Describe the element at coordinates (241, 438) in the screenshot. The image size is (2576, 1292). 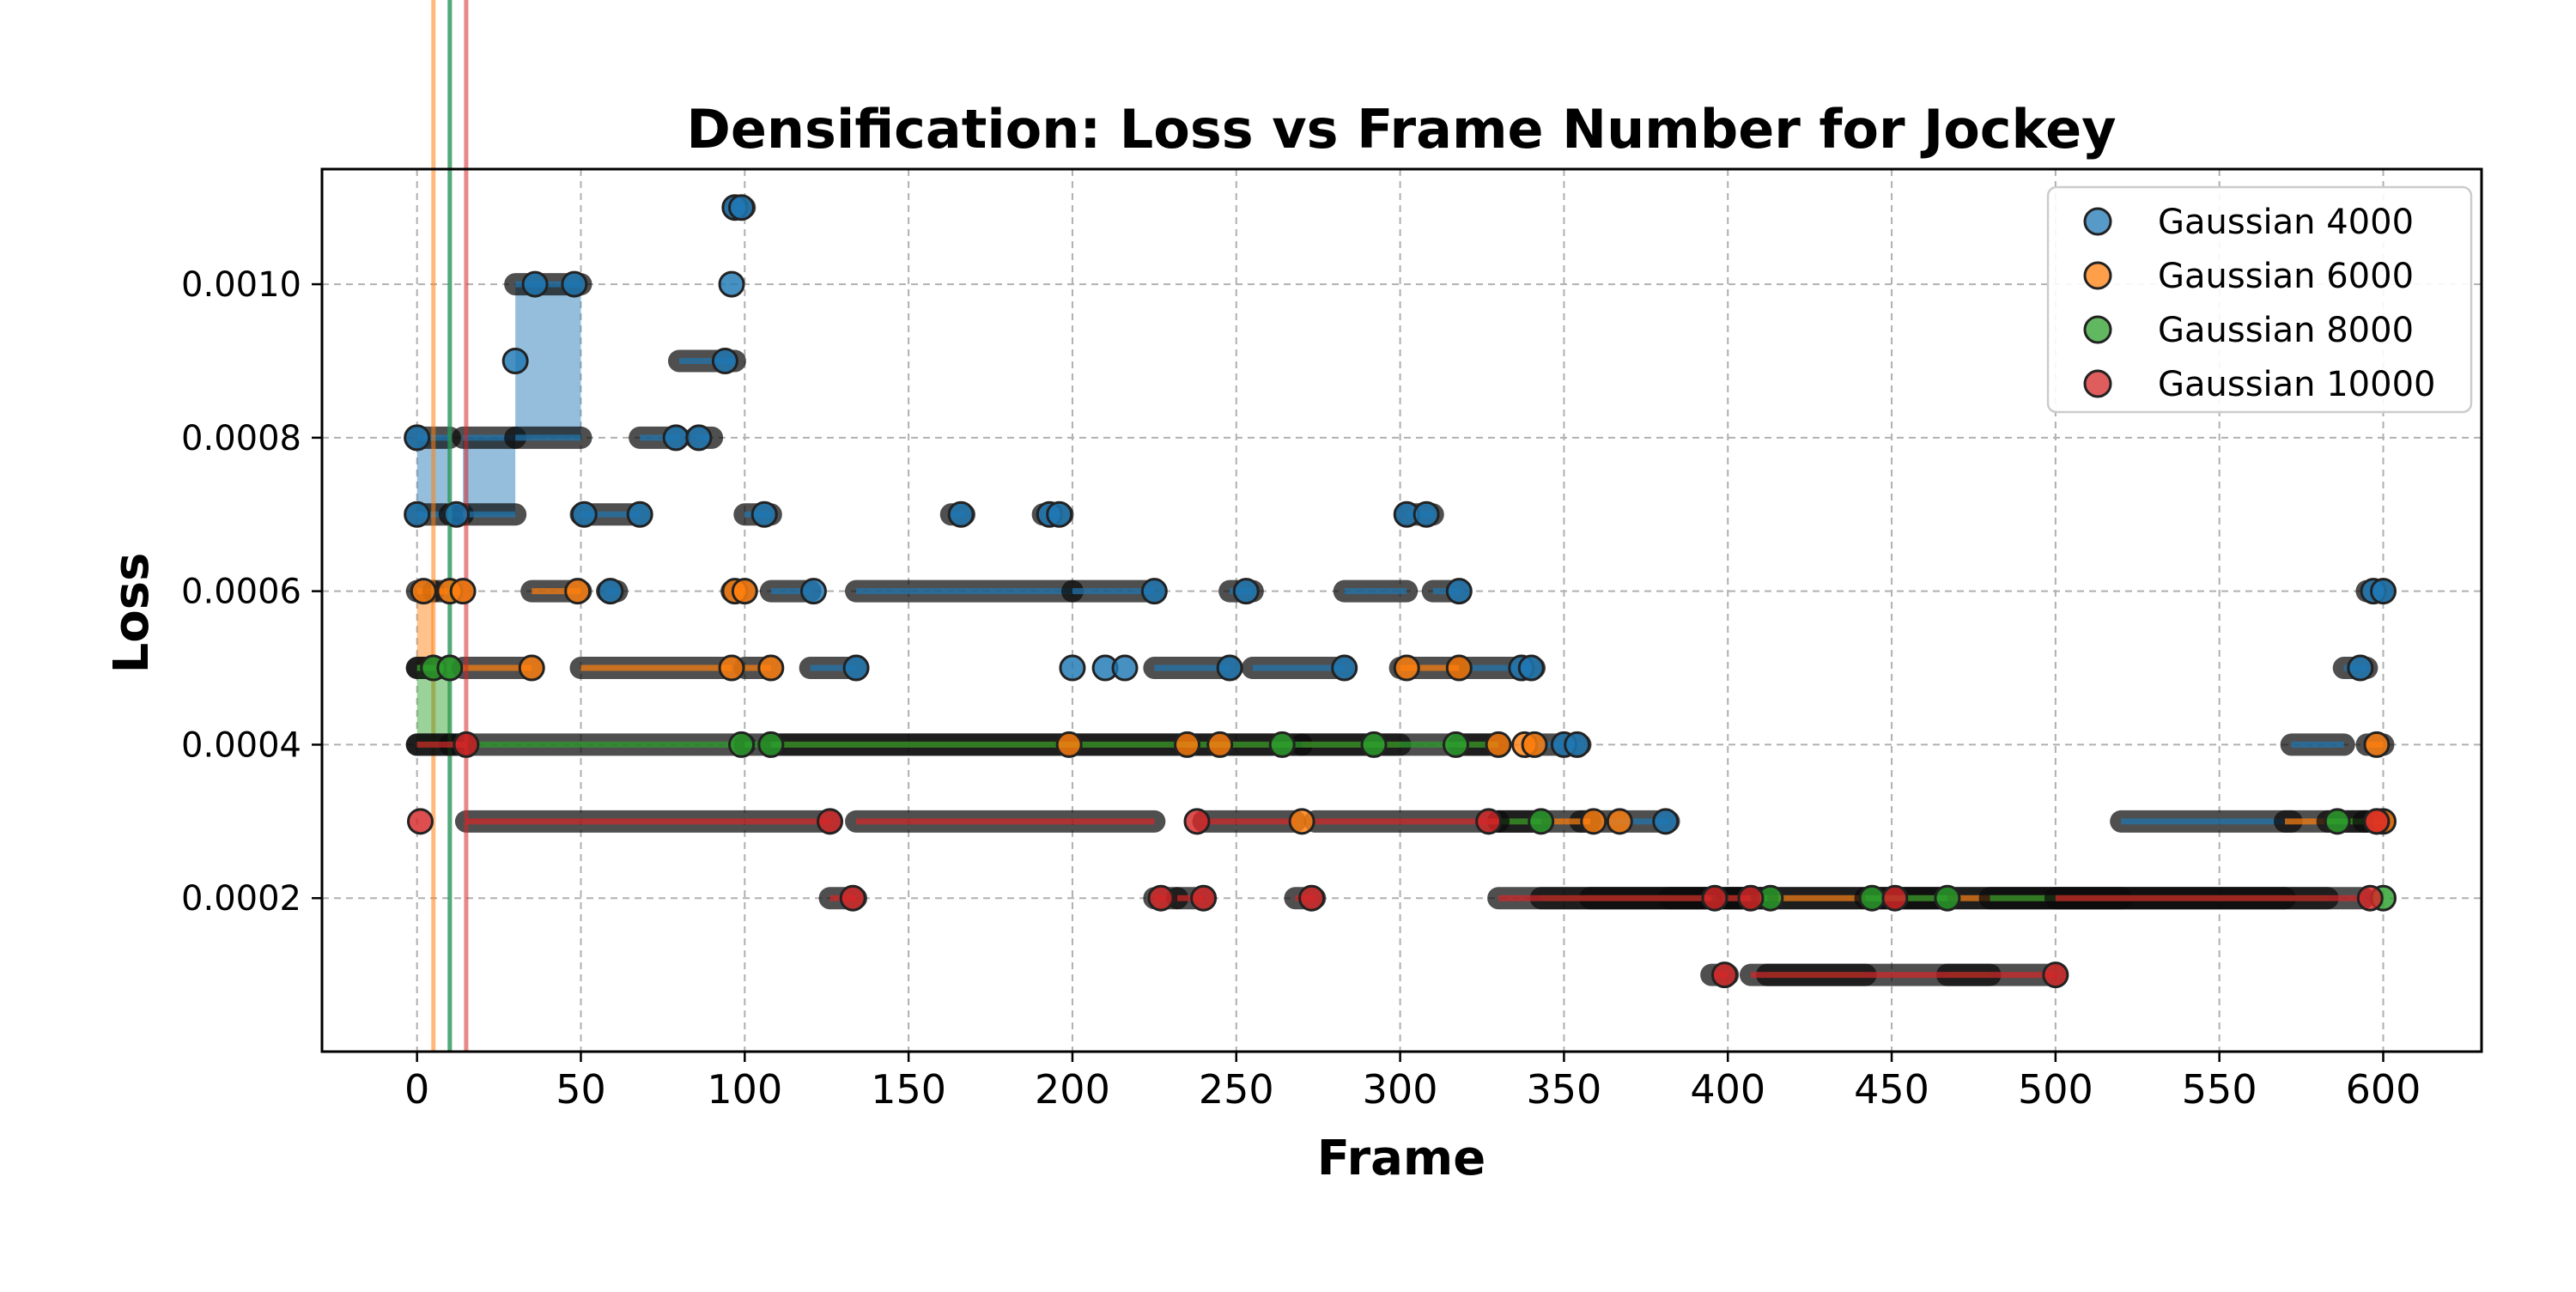
I see `y-tick-label: 0.0008` at that location.